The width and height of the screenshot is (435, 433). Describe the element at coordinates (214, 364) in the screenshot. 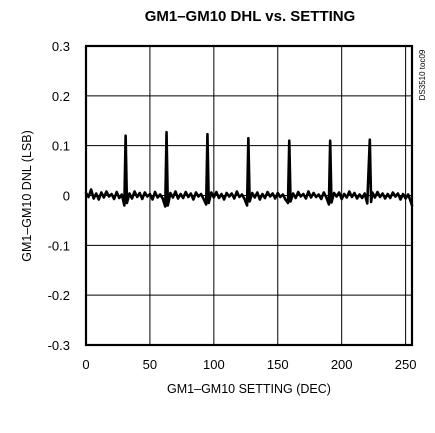

I see `x-tick-label: 100` at that location.